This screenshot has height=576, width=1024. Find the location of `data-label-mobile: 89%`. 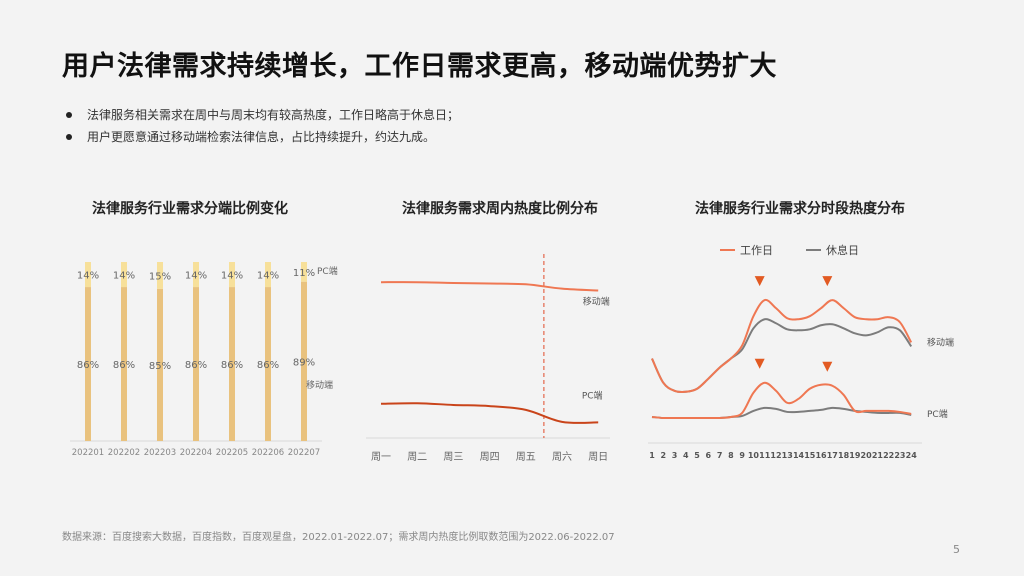

data-label-mobile: 89% is located at coordinates (304, 362).